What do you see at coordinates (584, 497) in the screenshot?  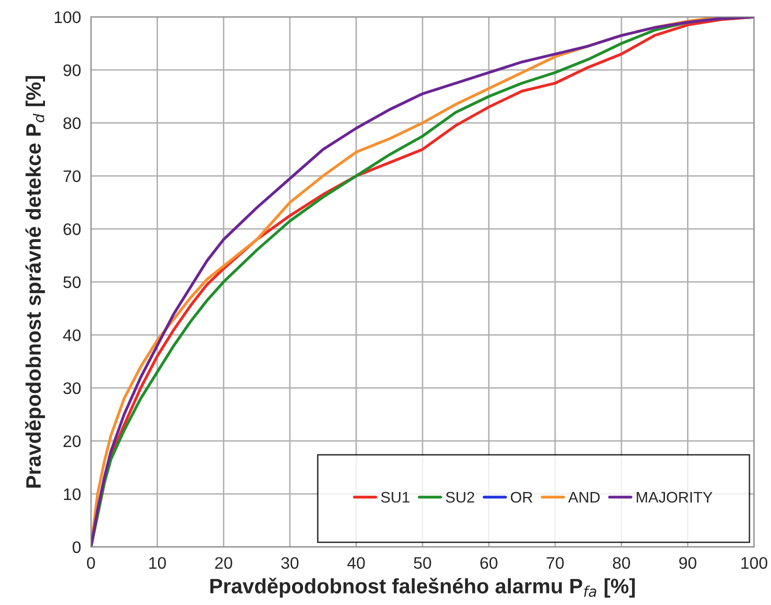 I see `legend-label: AND` at bounding box center [584, 497].